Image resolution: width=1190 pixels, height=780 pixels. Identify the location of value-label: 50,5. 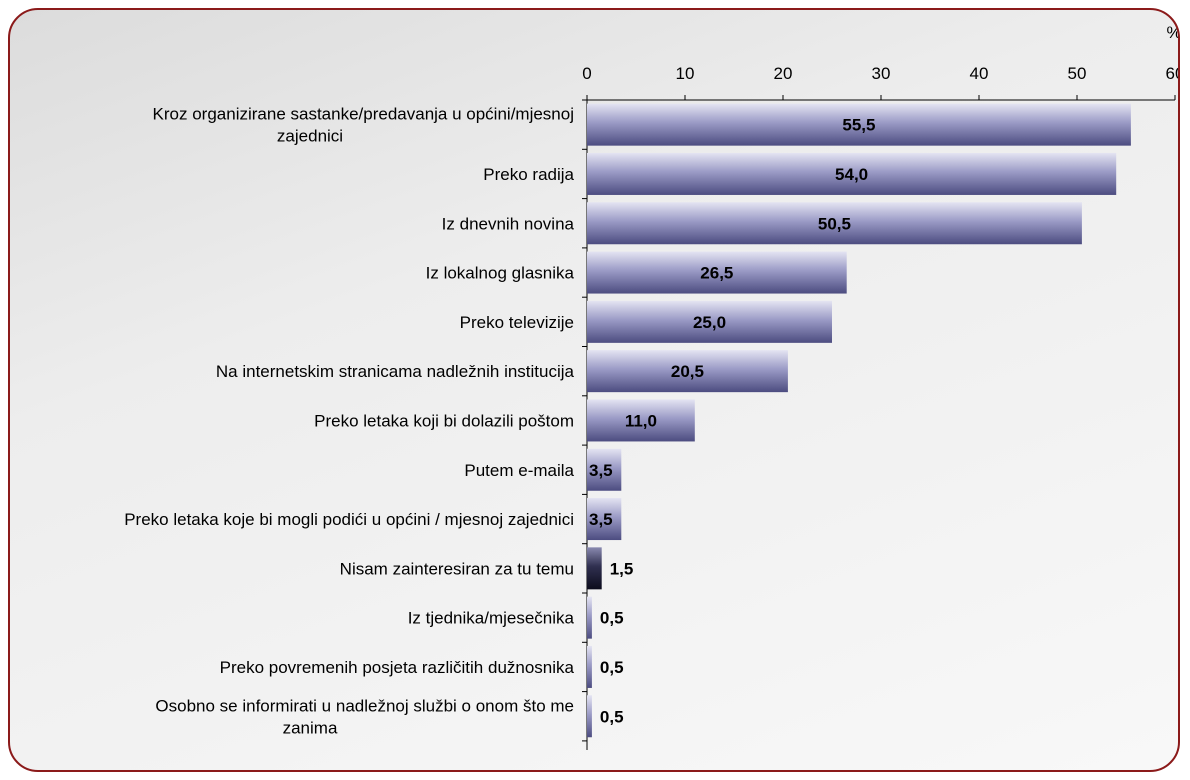
(834, 223).